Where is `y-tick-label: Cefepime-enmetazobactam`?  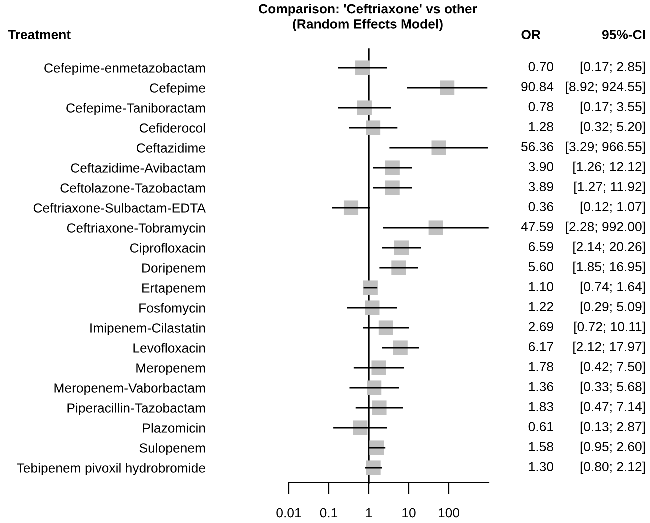 y-tick-label: Cefepime-enmetazobactam is located at coordinates (125, 69).